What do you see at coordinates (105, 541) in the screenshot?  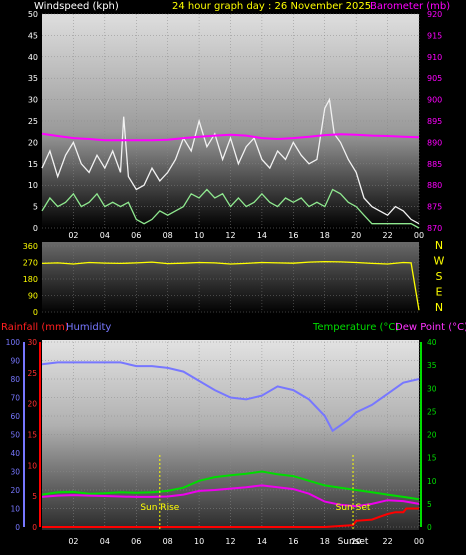 I see `temp-x-tick-label: 04` at bounding box center [105, 541].